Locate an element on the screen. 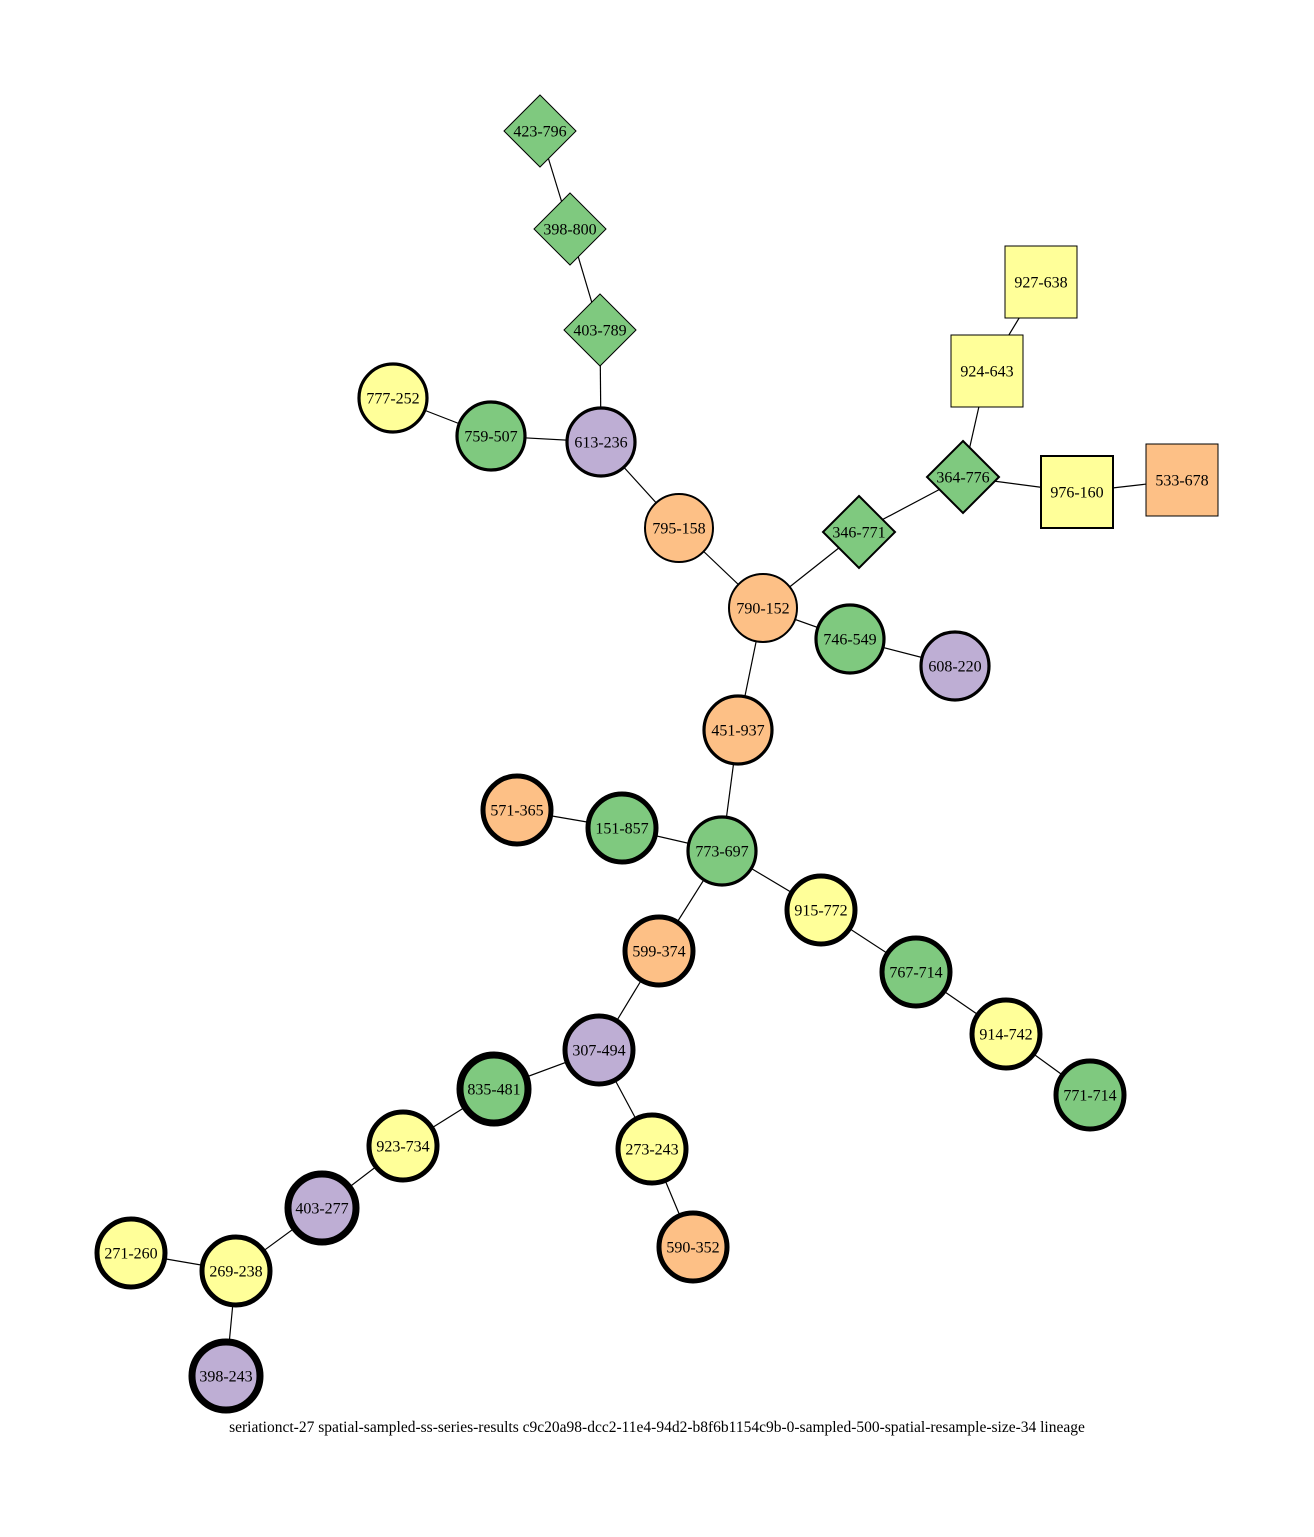 Image resolution: width=1314 pixels, height=1537 pixels. graph-node-924-643: 924-643 is located at coordinates (987, 371).